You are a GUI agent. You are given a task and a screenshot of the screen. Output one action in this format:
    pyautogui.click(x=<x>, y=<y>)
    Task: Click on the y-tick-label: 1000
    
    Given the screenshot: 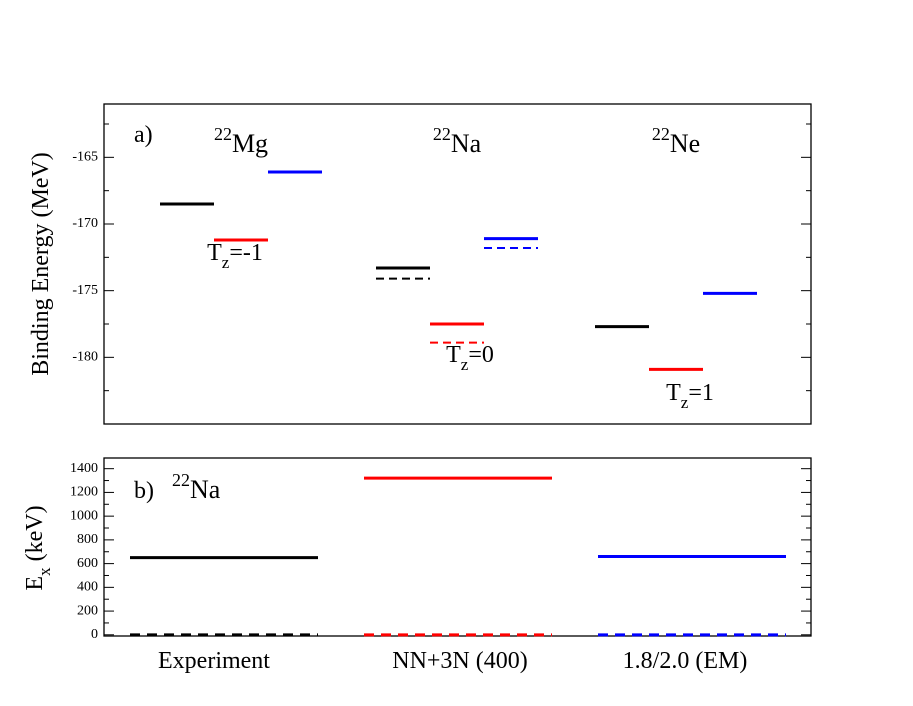 What is the action you would take?
    pyautogui.click(x=84, y=515)
    